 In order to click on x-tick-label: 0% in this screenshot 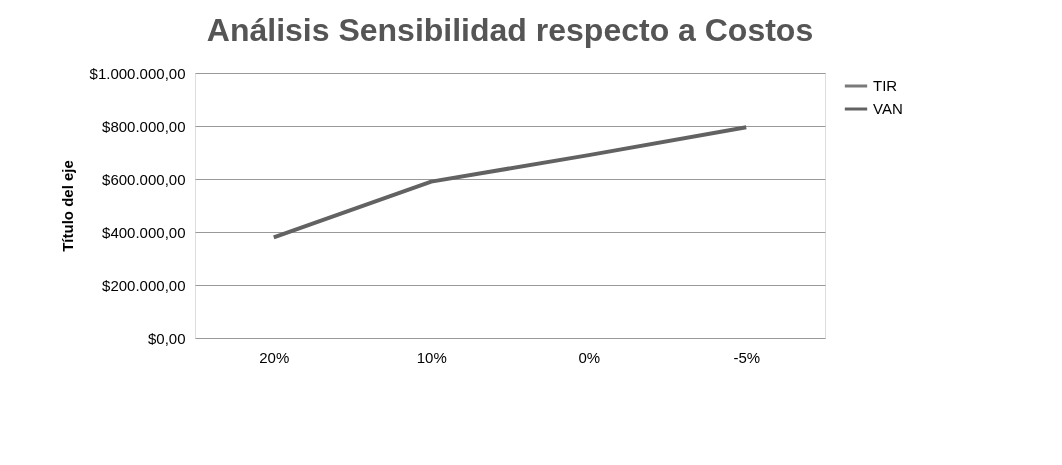, I will do `click(589, 357)`.